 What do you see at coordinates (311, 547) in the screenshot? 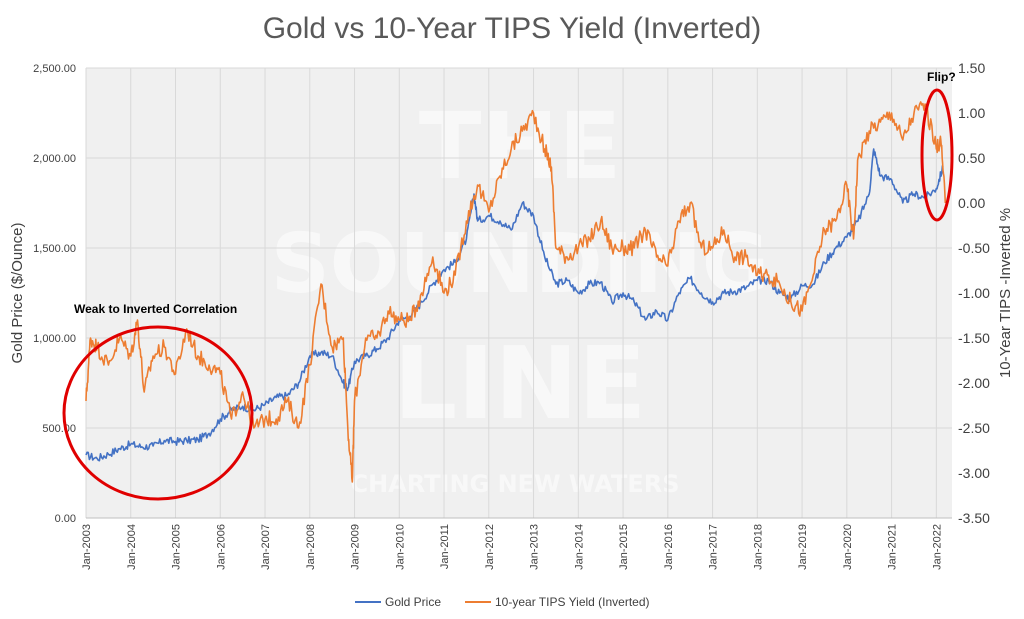
I see `x-tick-label: Jan-2008` at bounding box center [311, 547].